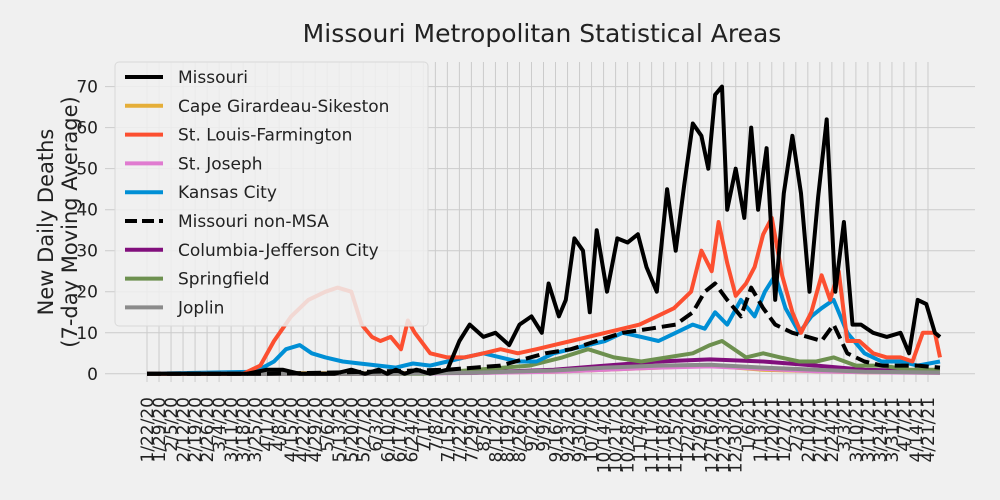 The image size is (1000, 500). I want to click on legend-label: St. Louis-Farmington, so click(265, 136).